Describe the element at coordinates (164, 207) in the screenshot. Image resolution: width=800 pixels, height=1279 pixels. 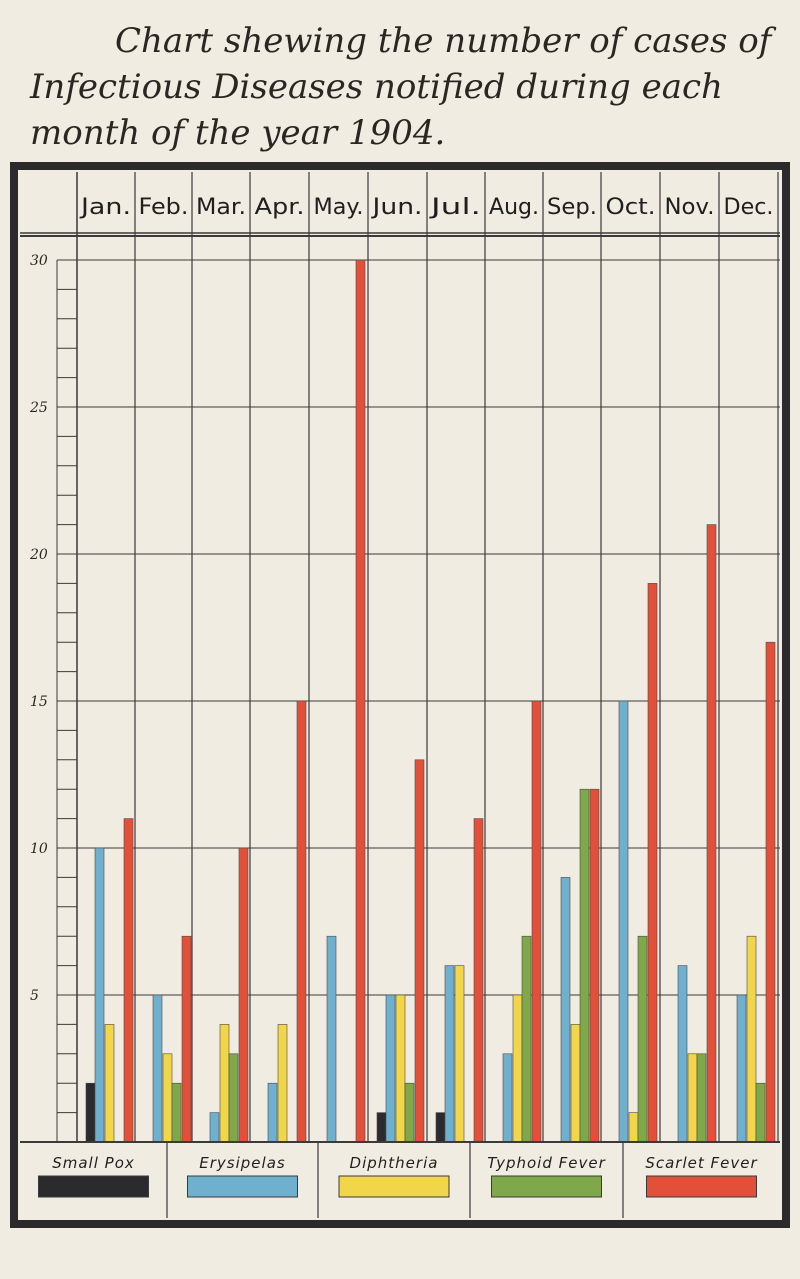
I see `month-label: Feb.` at that location.